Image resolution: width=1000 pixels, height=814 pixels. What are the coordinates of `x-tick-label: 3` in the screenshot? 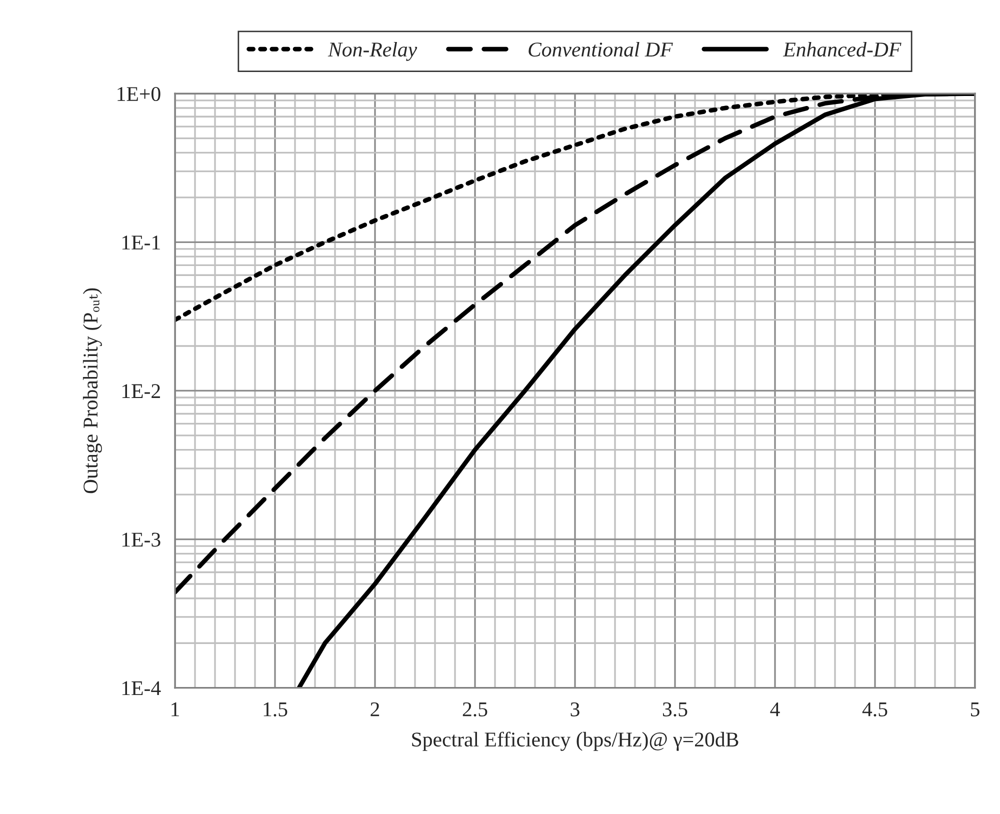 It's located at (575, 709).